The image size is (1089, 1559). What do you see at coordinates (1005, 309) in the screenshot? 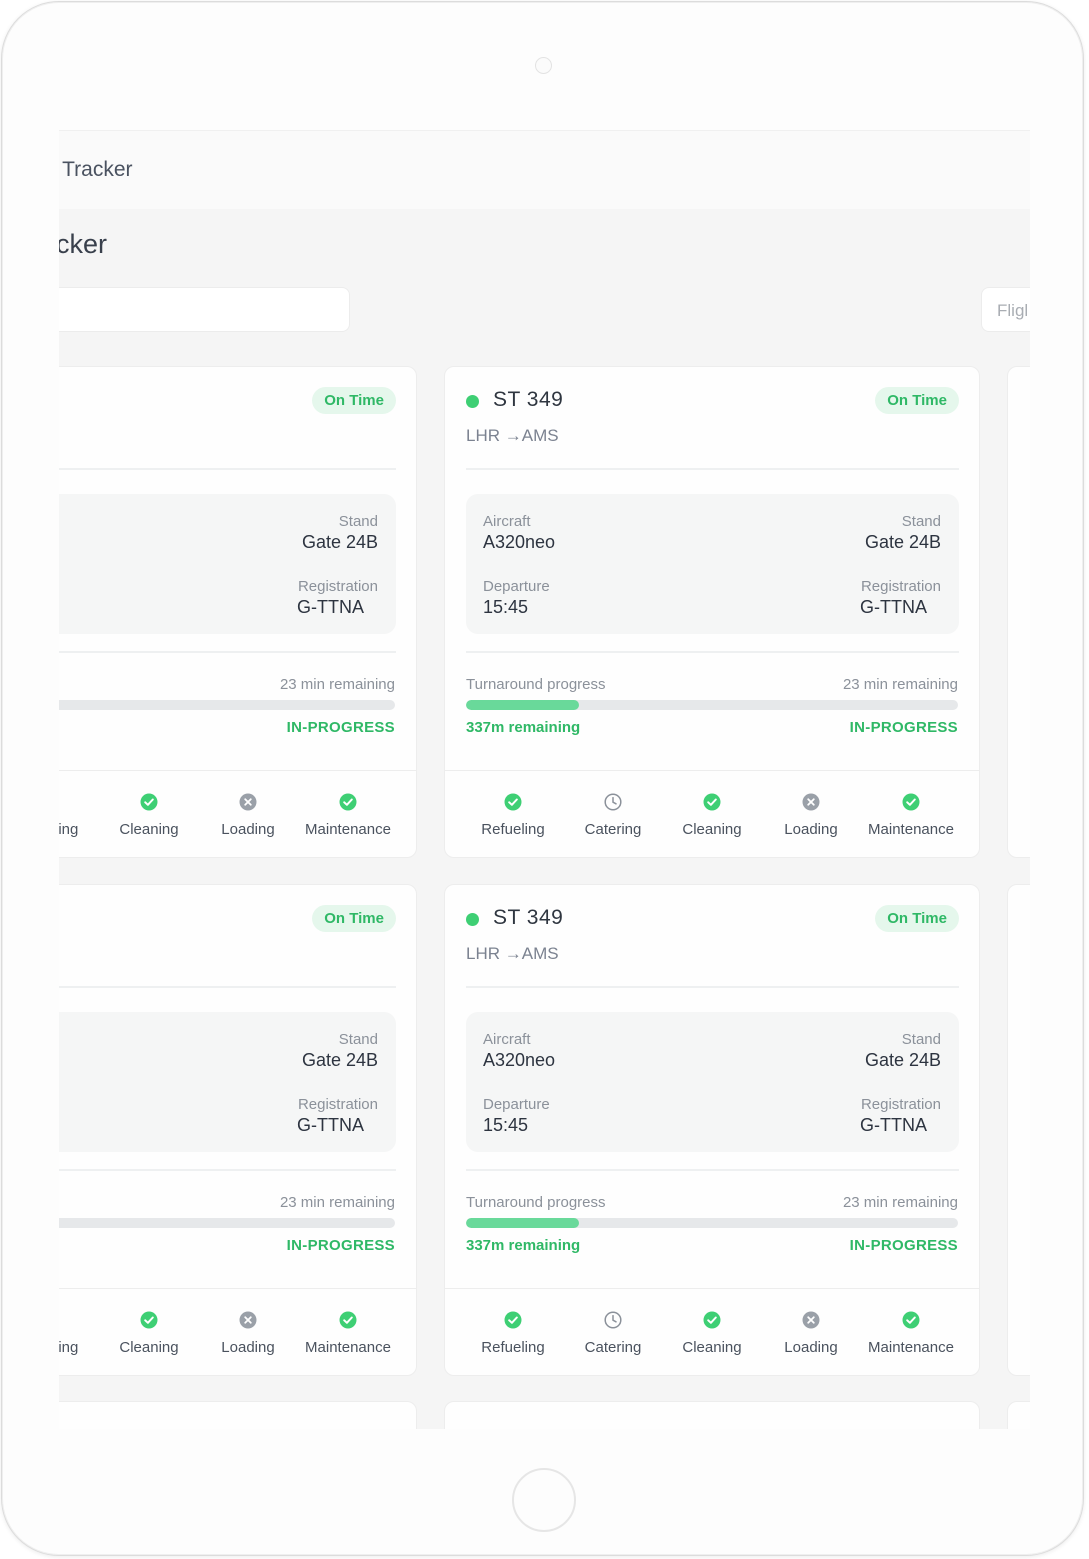
I see `flight-filter-input: Fligl` at bounding box center [1005, 309].